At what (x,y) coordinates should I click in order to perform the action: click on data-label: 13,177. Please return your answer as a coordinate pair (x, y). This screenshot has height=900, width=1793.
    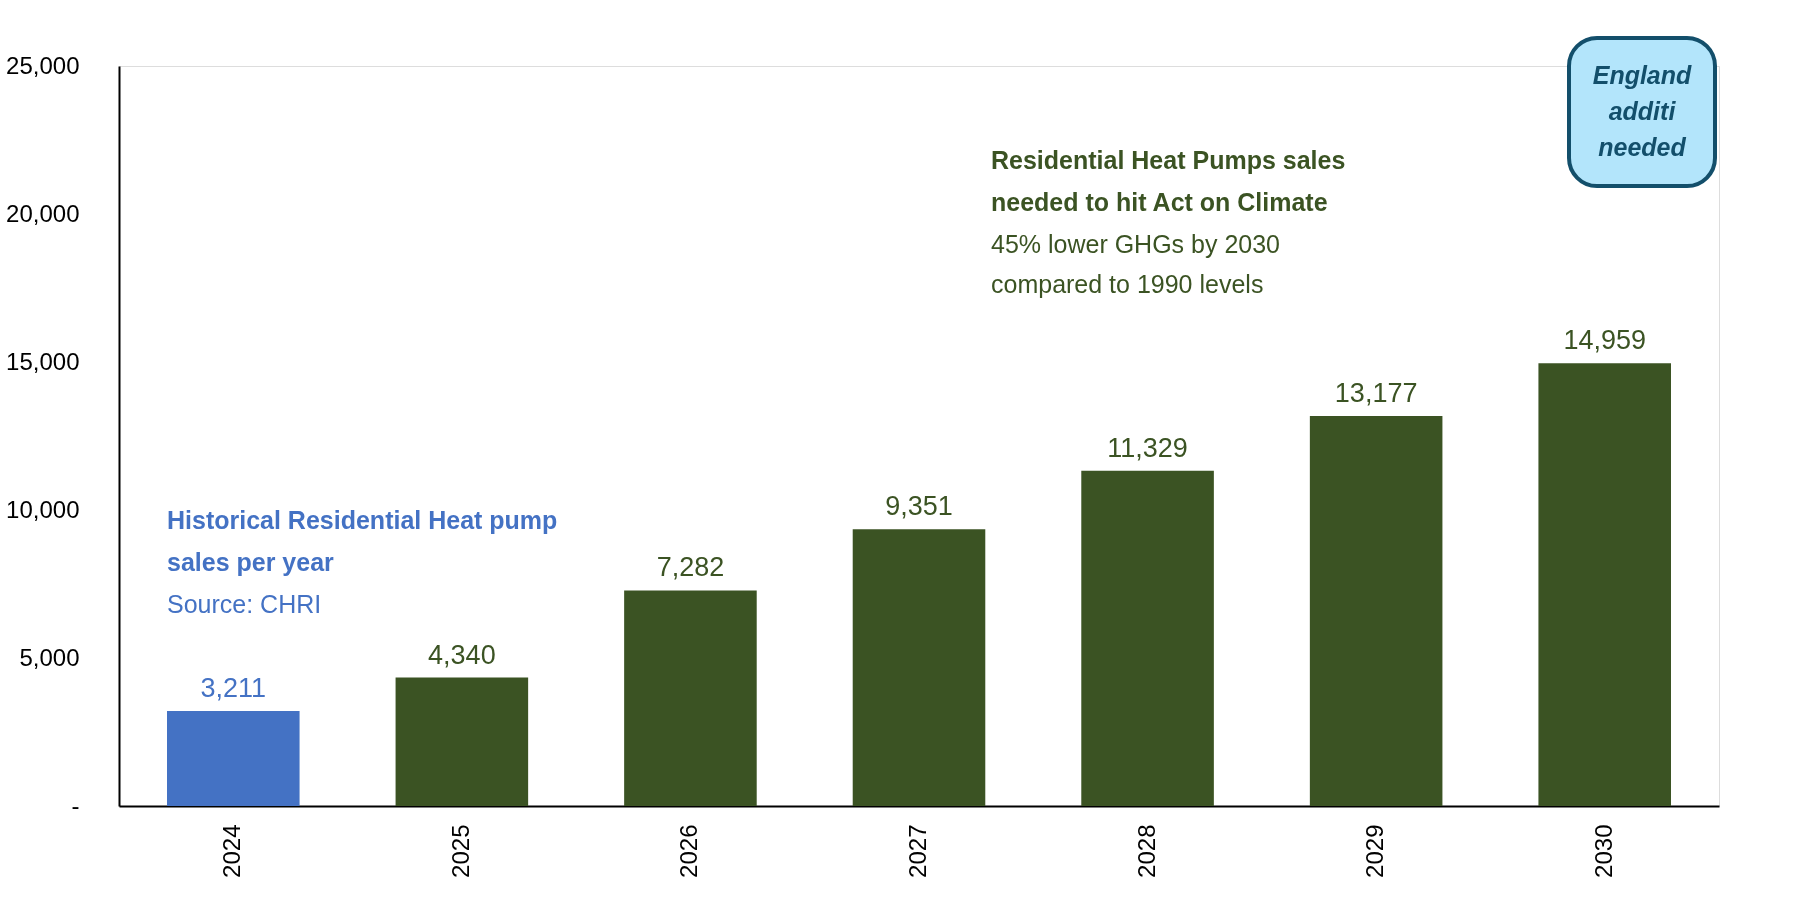
    Looking at the image, I should click on (1376, 392).